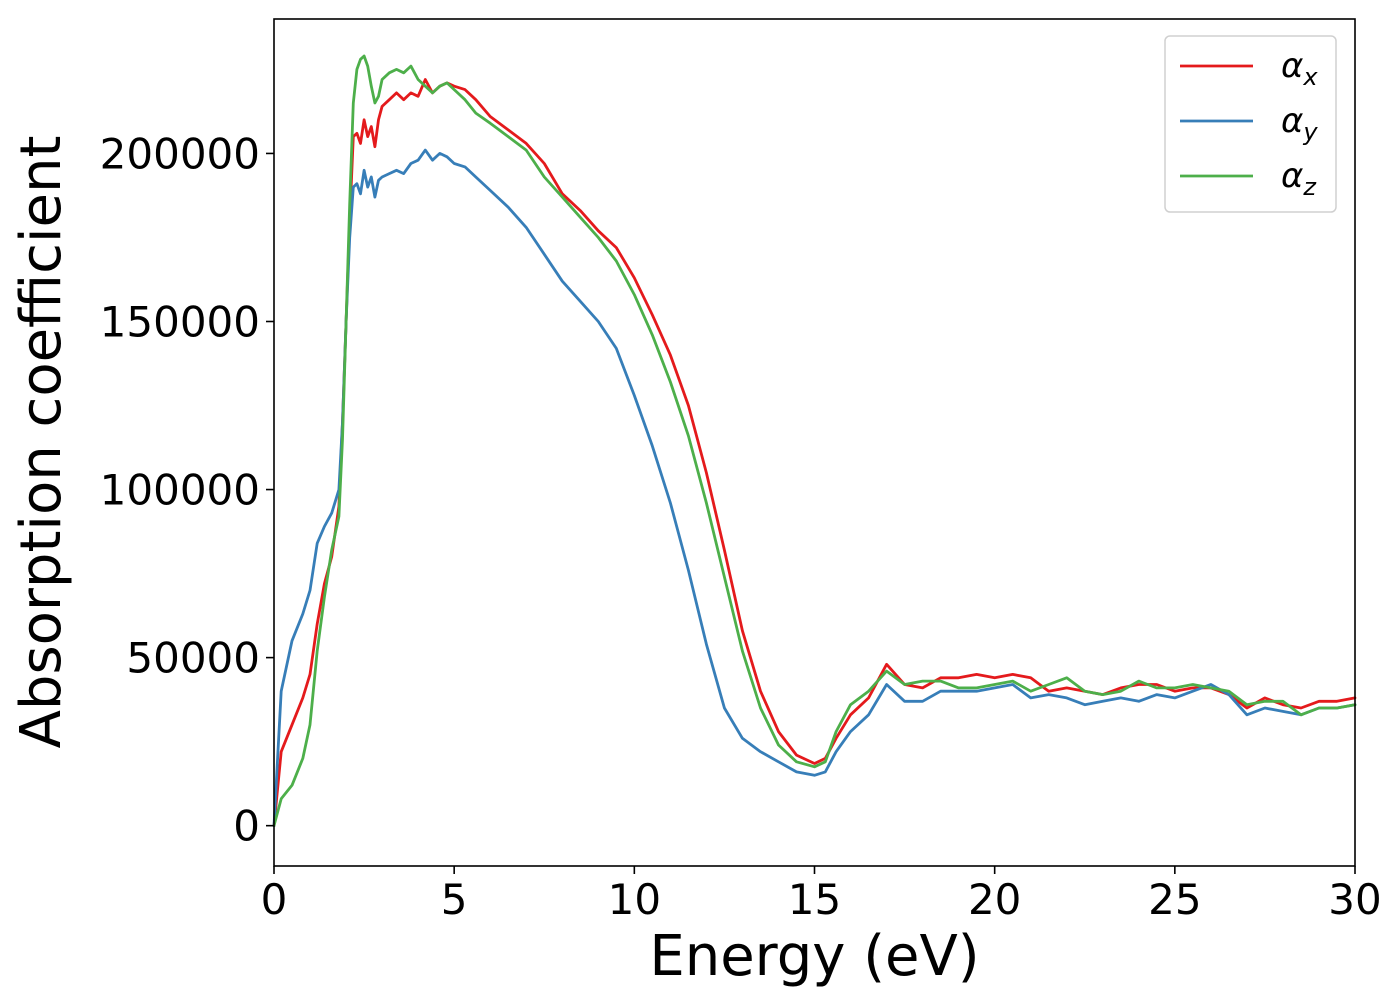 The height and width of the screenshot is (1005, 1400). I want to click on x-tick-label: 30, so click(1354, 899).